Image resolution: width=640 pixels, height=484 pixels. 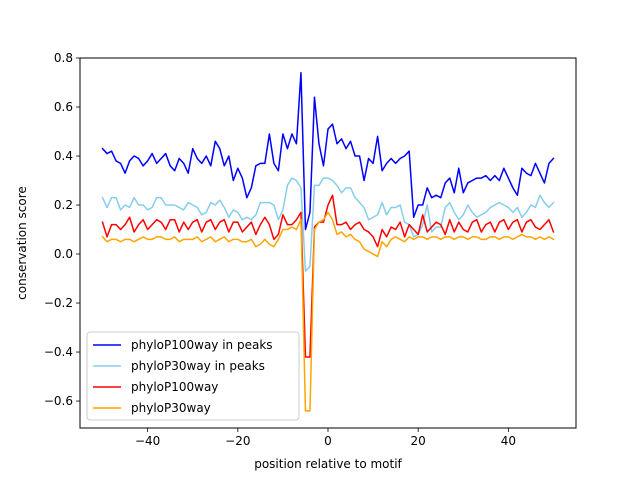 What do you see at coordinates (22, 243) in the screenshot?
I see `y-axis-label: conservation score` at bounding box center [22, 243].